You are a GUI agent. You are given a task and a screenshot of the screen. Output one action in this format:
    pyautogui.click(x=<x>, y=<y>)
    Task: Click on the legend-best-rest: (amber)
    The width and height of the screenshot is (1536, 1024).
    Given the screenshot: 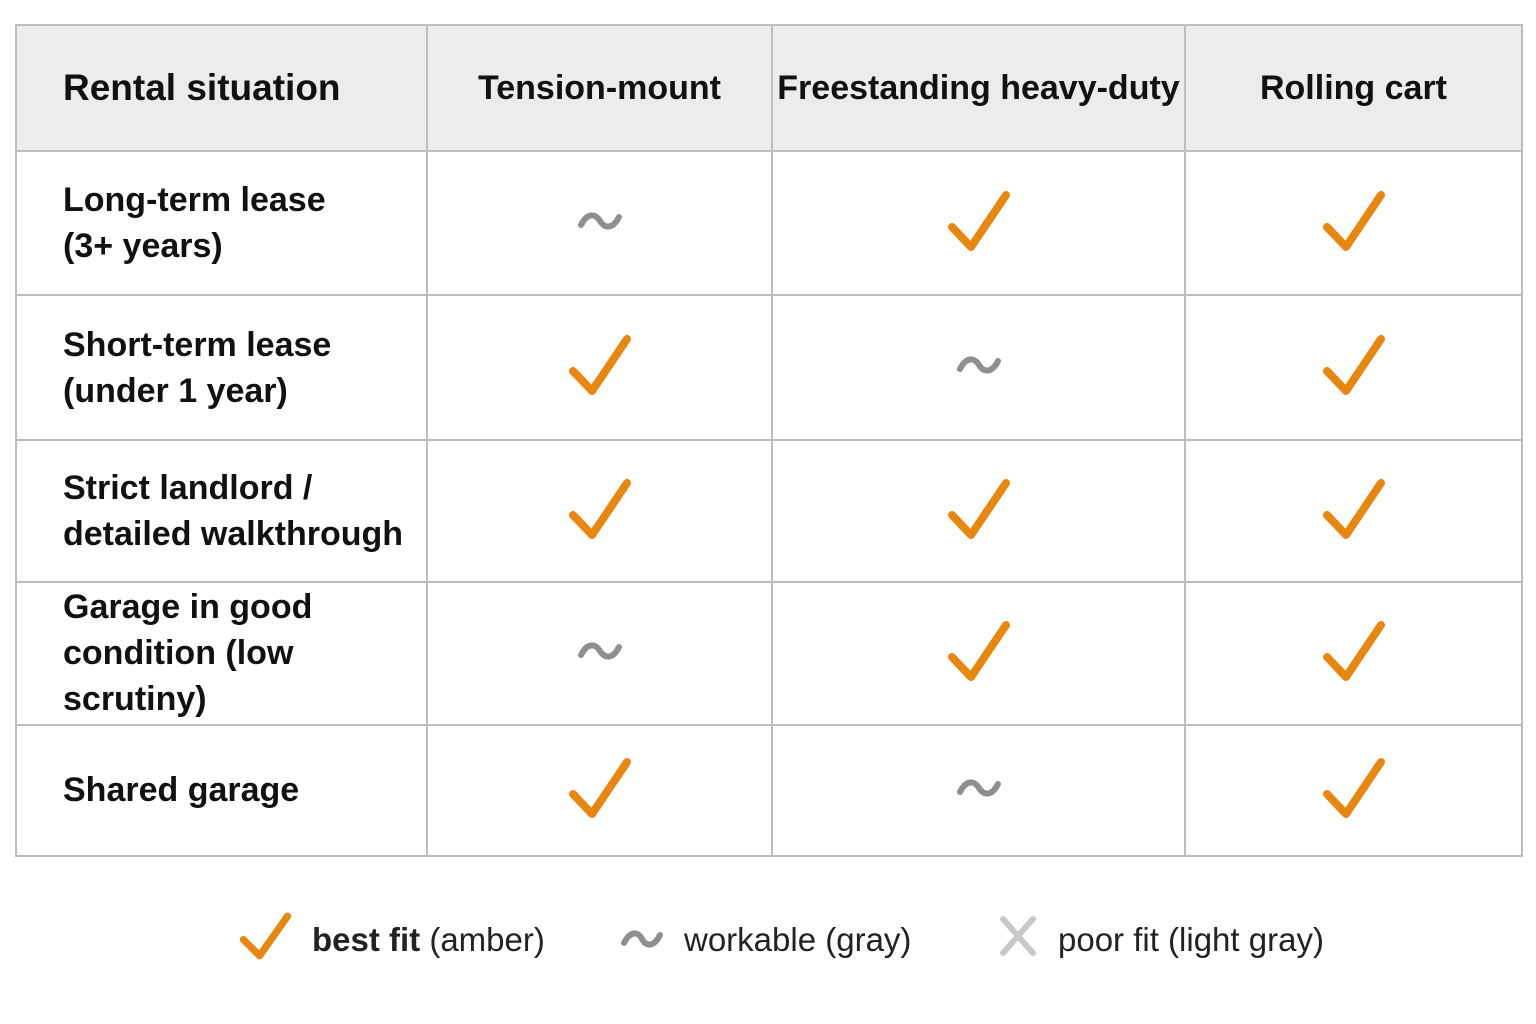 What is the action you would take?
    pyautogui.click(x=482, y=939)
    